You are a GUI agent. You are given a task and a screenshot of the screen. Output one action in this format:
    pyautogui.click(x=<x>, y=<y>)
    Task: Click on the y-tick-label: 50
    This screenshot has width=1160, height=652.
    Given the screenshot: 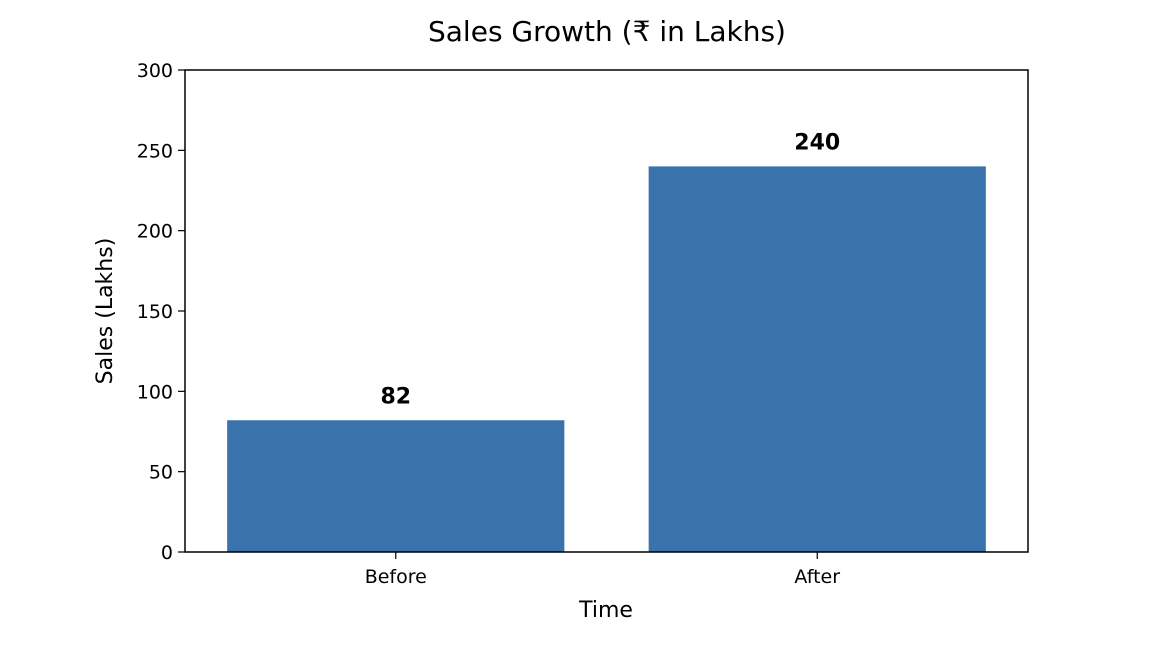 What is the action you would take?
    pyautogui.click(x=161, y=473)
    